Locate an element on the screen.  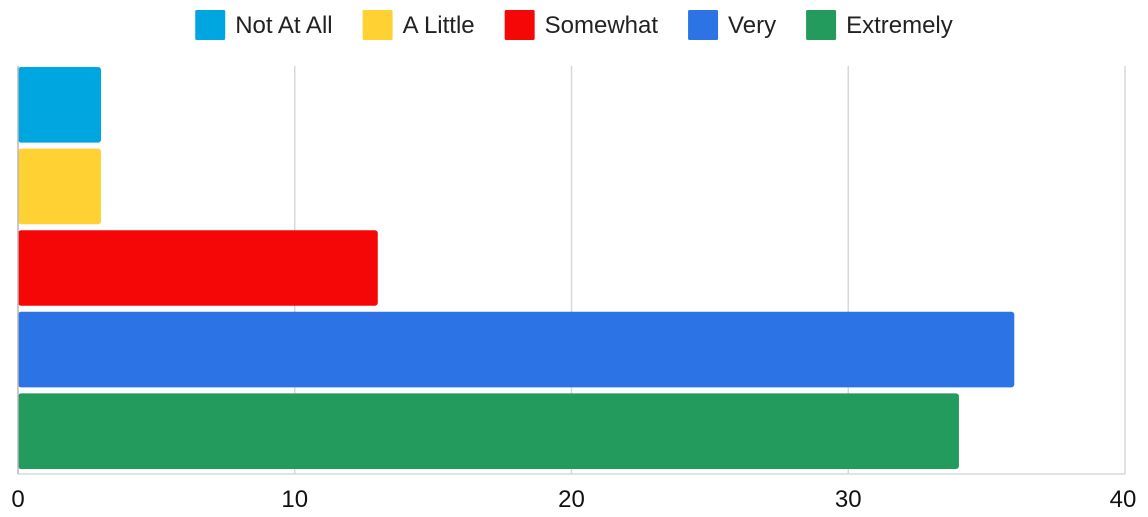
bar-a-little is located at coordinates (60, 186).